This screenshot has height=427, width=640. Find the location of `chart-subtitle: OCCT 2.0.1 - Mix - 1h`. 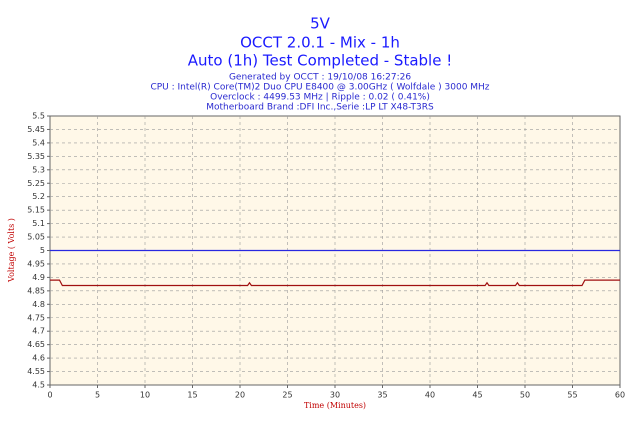

chart-subtitle: OCCT 2.0.1 - Mix - 1h is located at coordinates (320, 43).